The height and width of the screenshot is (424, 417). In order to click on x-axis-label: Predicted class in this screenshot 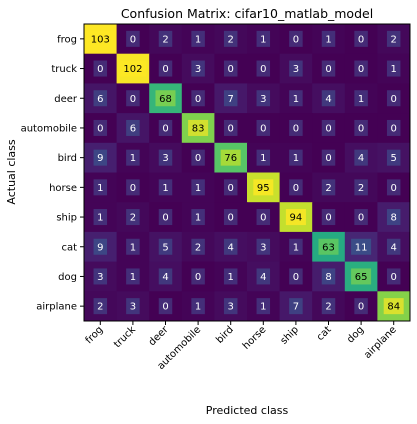, I will do `click(247, 410)`.